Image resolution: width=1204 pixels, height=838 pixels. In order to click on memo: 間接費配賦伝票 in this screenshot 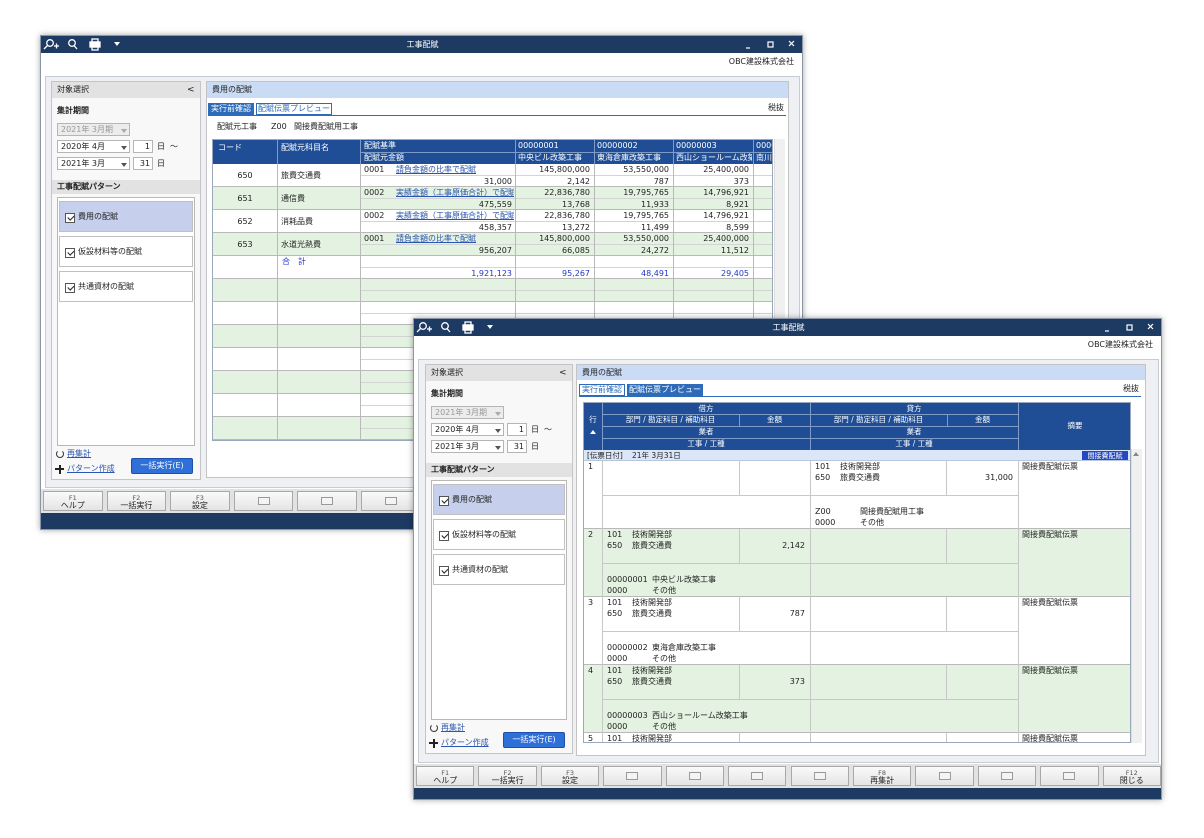, I will do `click(1050, 534)`.